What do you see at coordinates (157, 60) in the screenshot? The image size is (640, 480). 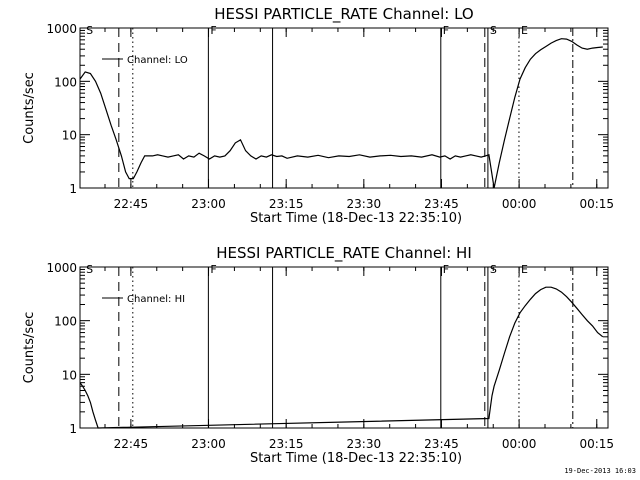 I see `legend-label: Channel: LO` at bounding box center [157, 60].